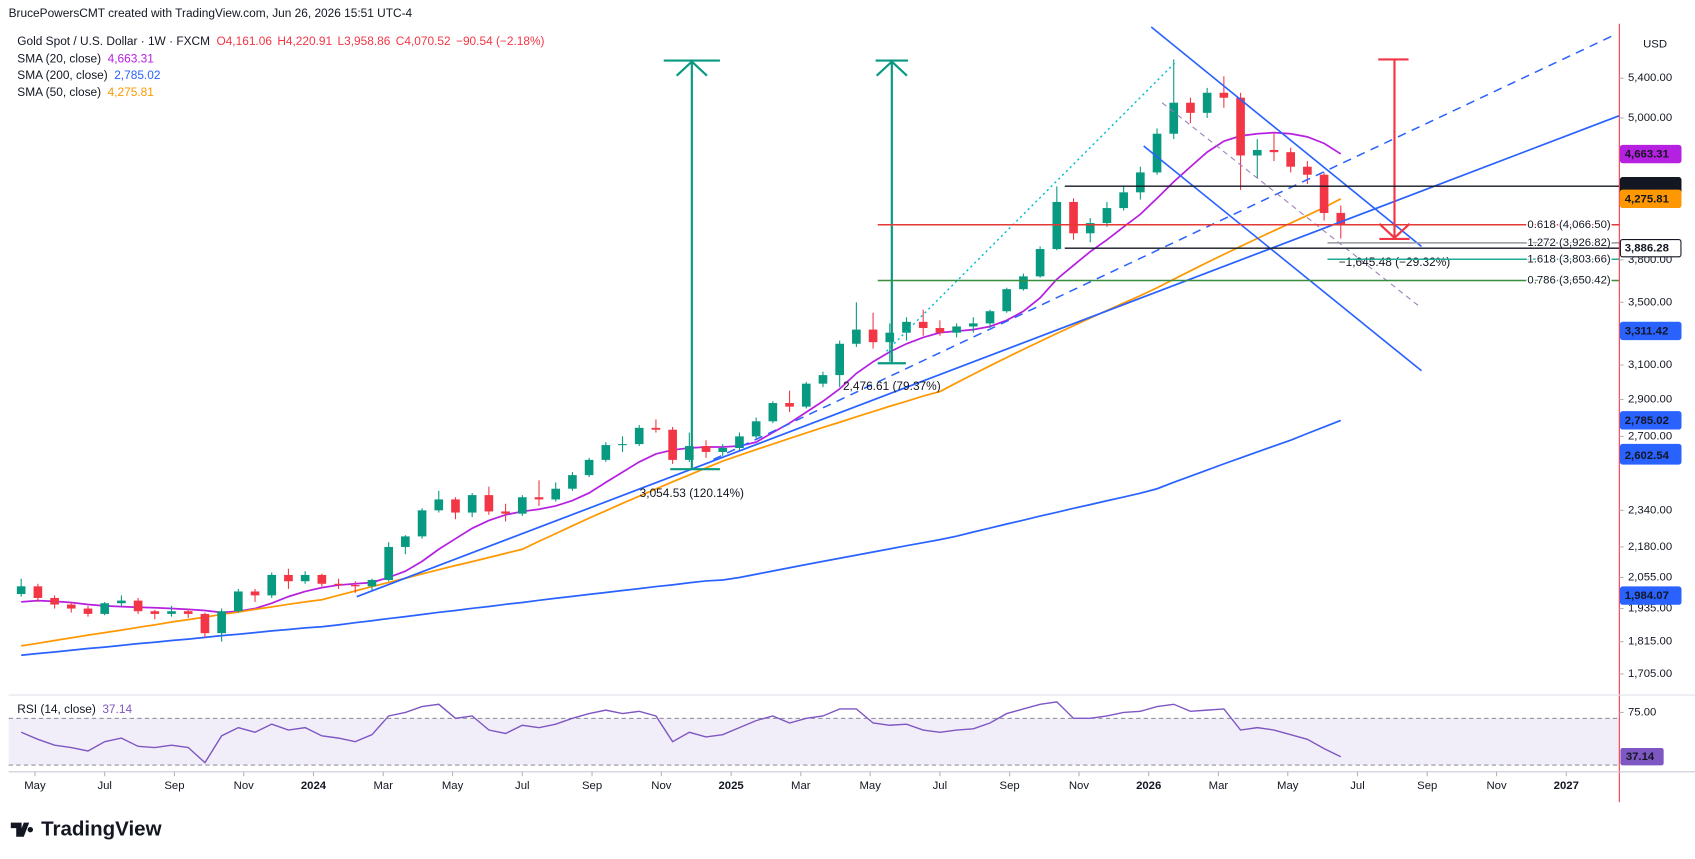 This screenshot has width=1695, height=859. What do you see at coordinates (1650, 547) in the screenshot?
I see `y-tick-label: 2,180.00` at bounding box center [1650, 547].